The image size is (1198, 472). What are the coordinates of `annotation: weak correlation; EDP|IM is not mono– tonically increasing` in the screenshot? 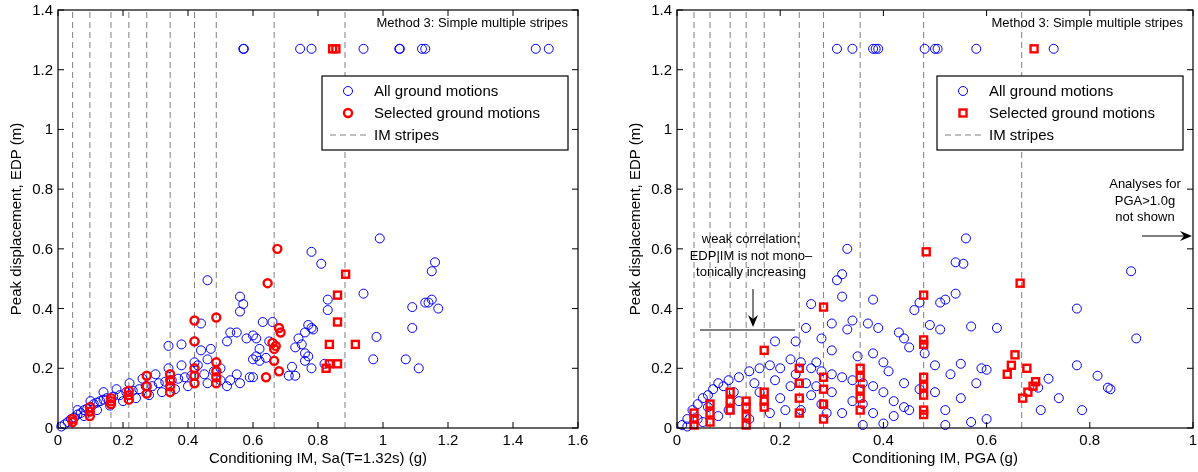 It's located at (751, 255).